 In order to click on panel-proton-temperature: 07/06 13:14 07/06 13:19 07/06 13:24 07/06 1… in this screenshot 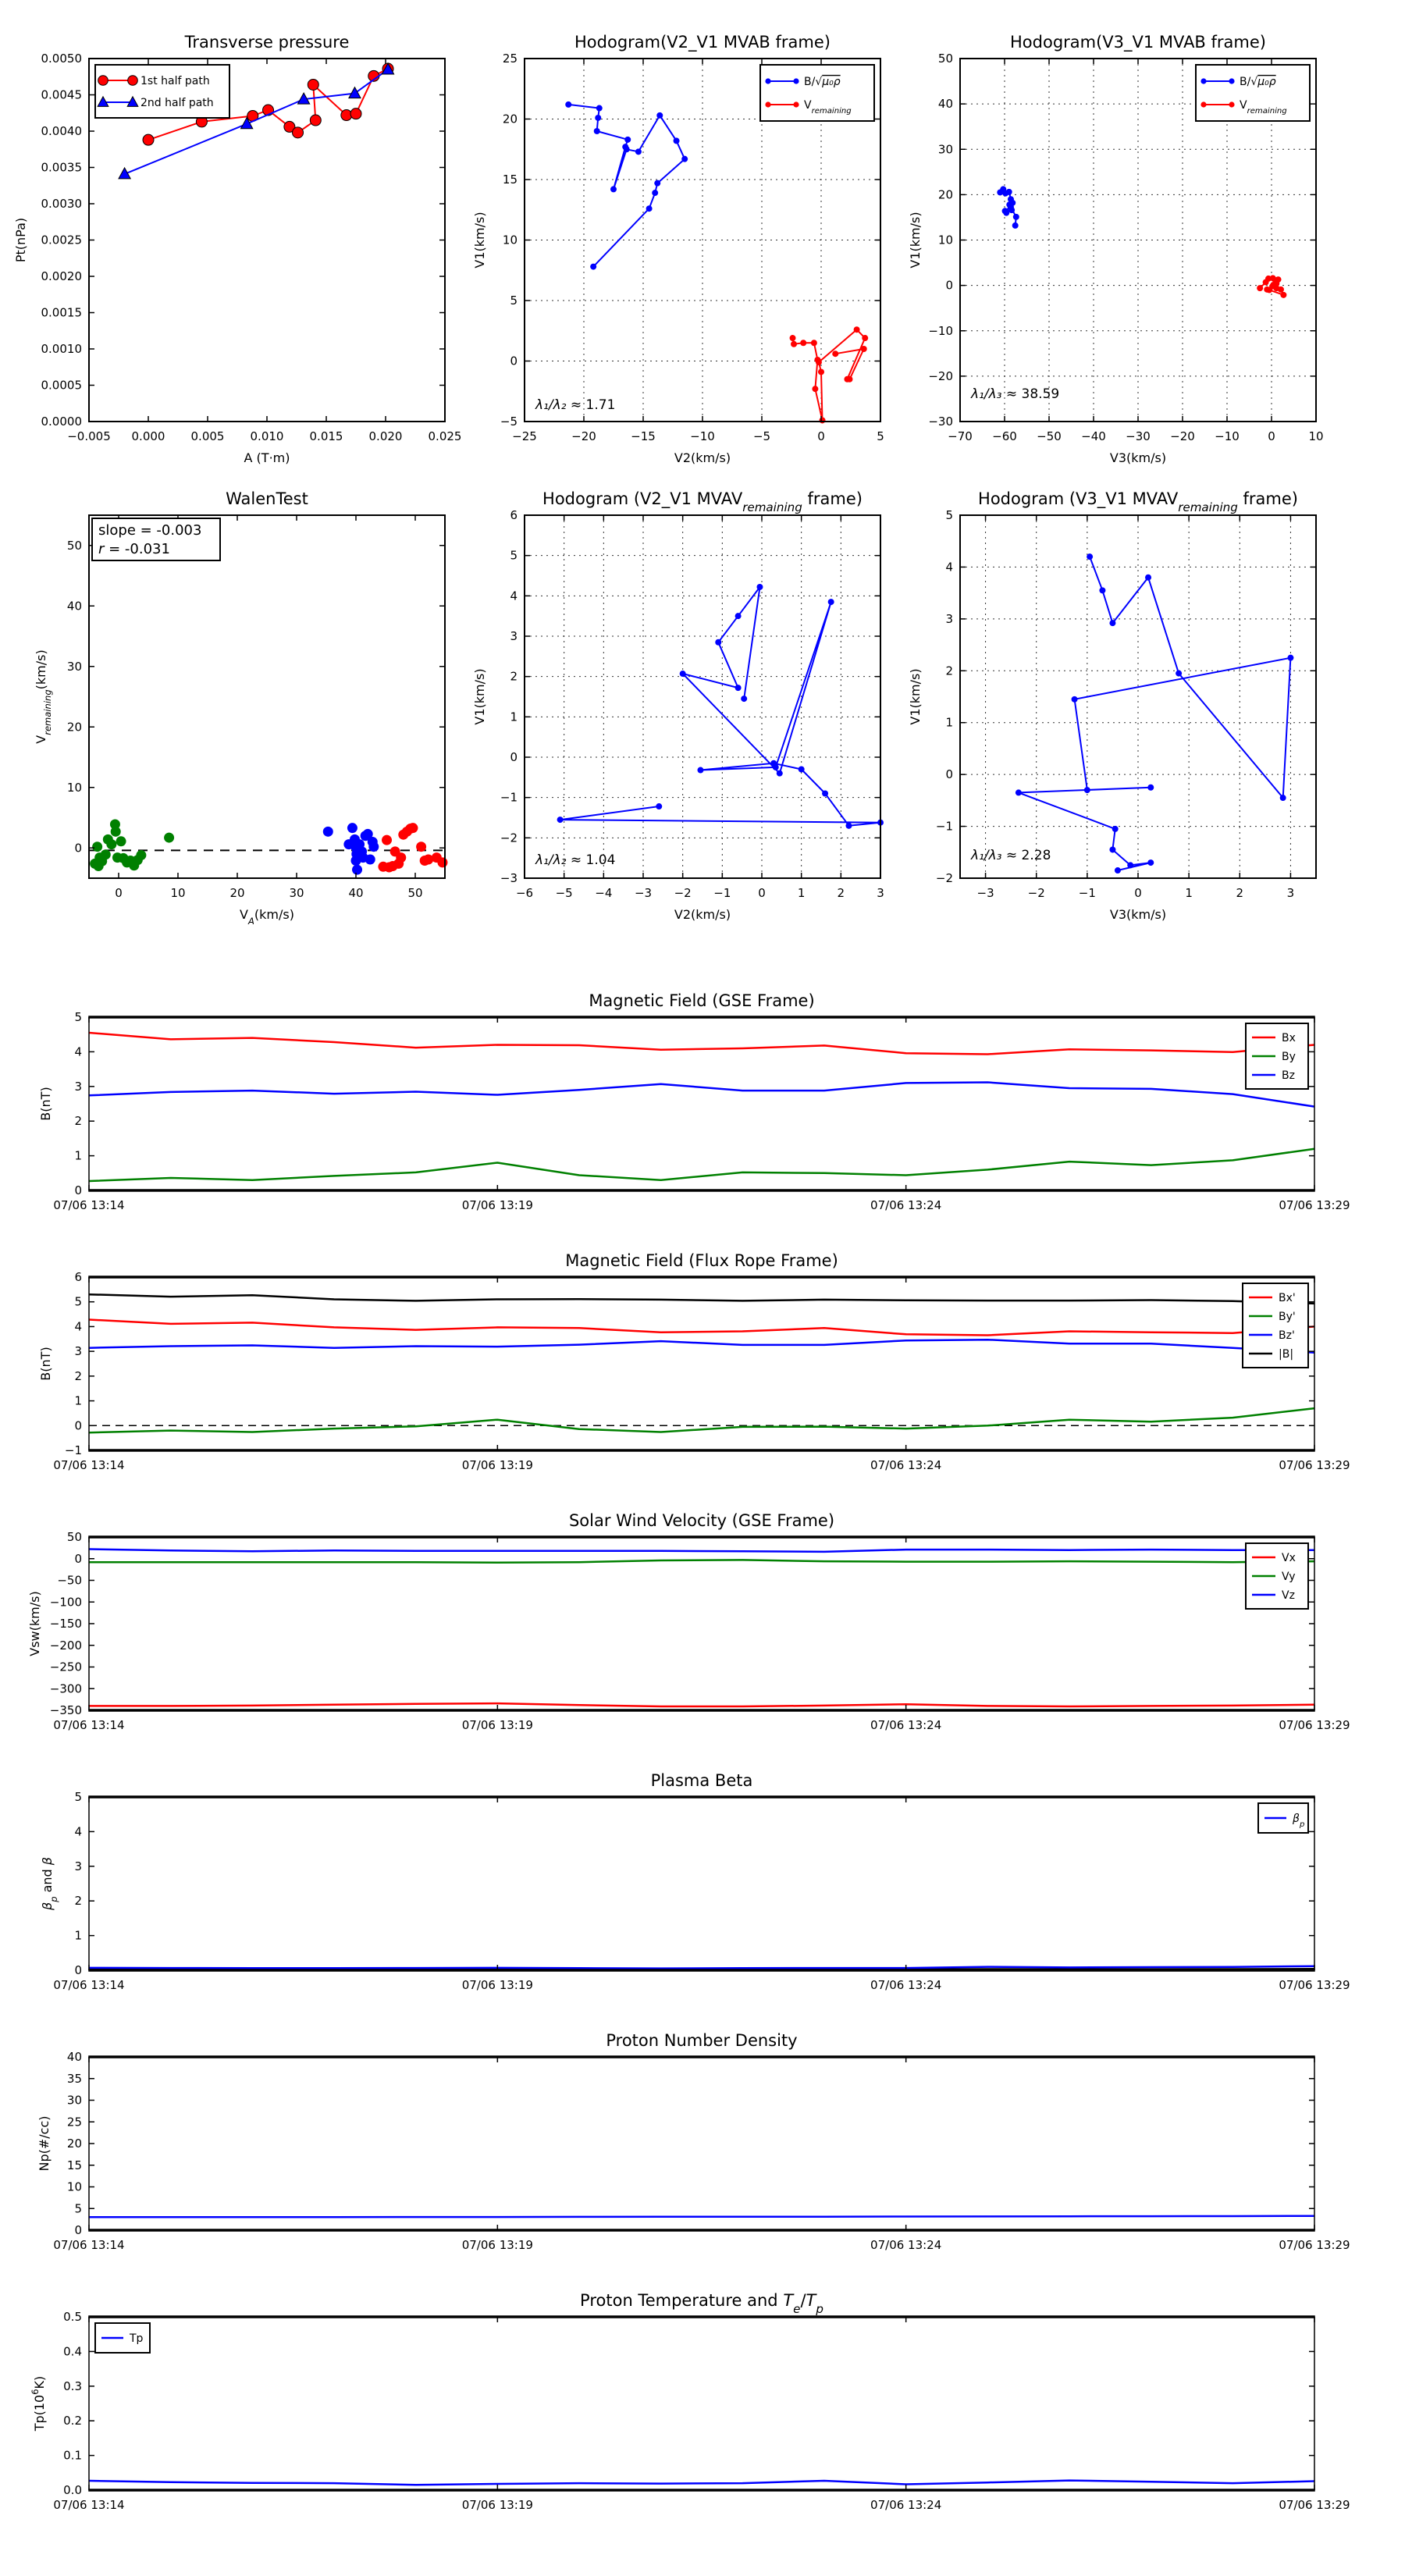, I will do `click(690, 2401)`.